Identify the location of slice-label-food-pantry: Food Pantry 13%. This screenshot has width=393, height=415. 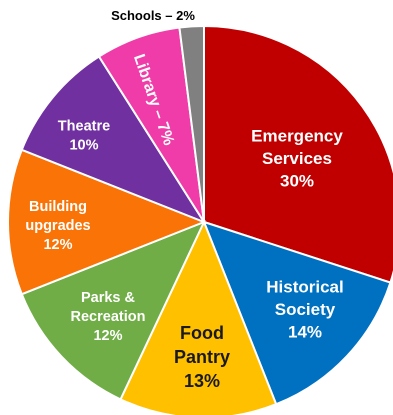
(202, 357).